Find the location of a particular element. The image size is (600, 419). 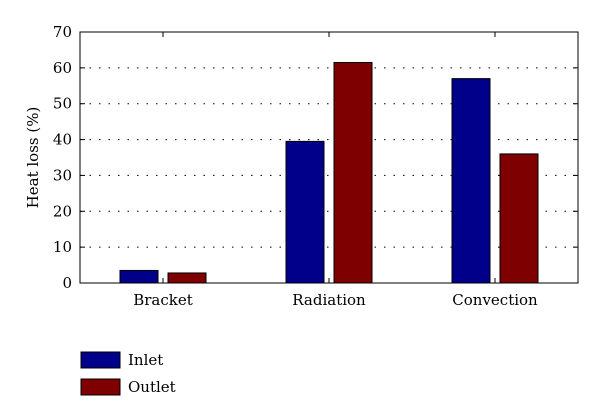

y-tick-label: 0 is located at coordinates (67, 283).